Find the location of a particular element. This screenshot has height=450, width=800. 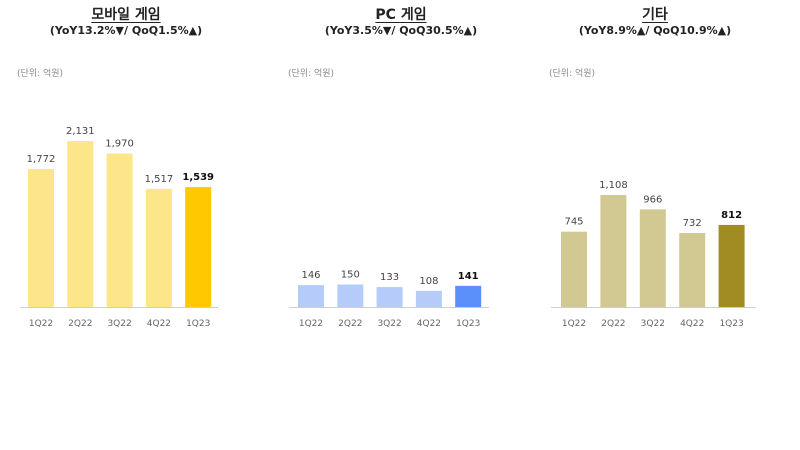

chart-subtitle: (YoY3.5%▼/ QoQ30.5%▲) is located at coordinates (401, 30).